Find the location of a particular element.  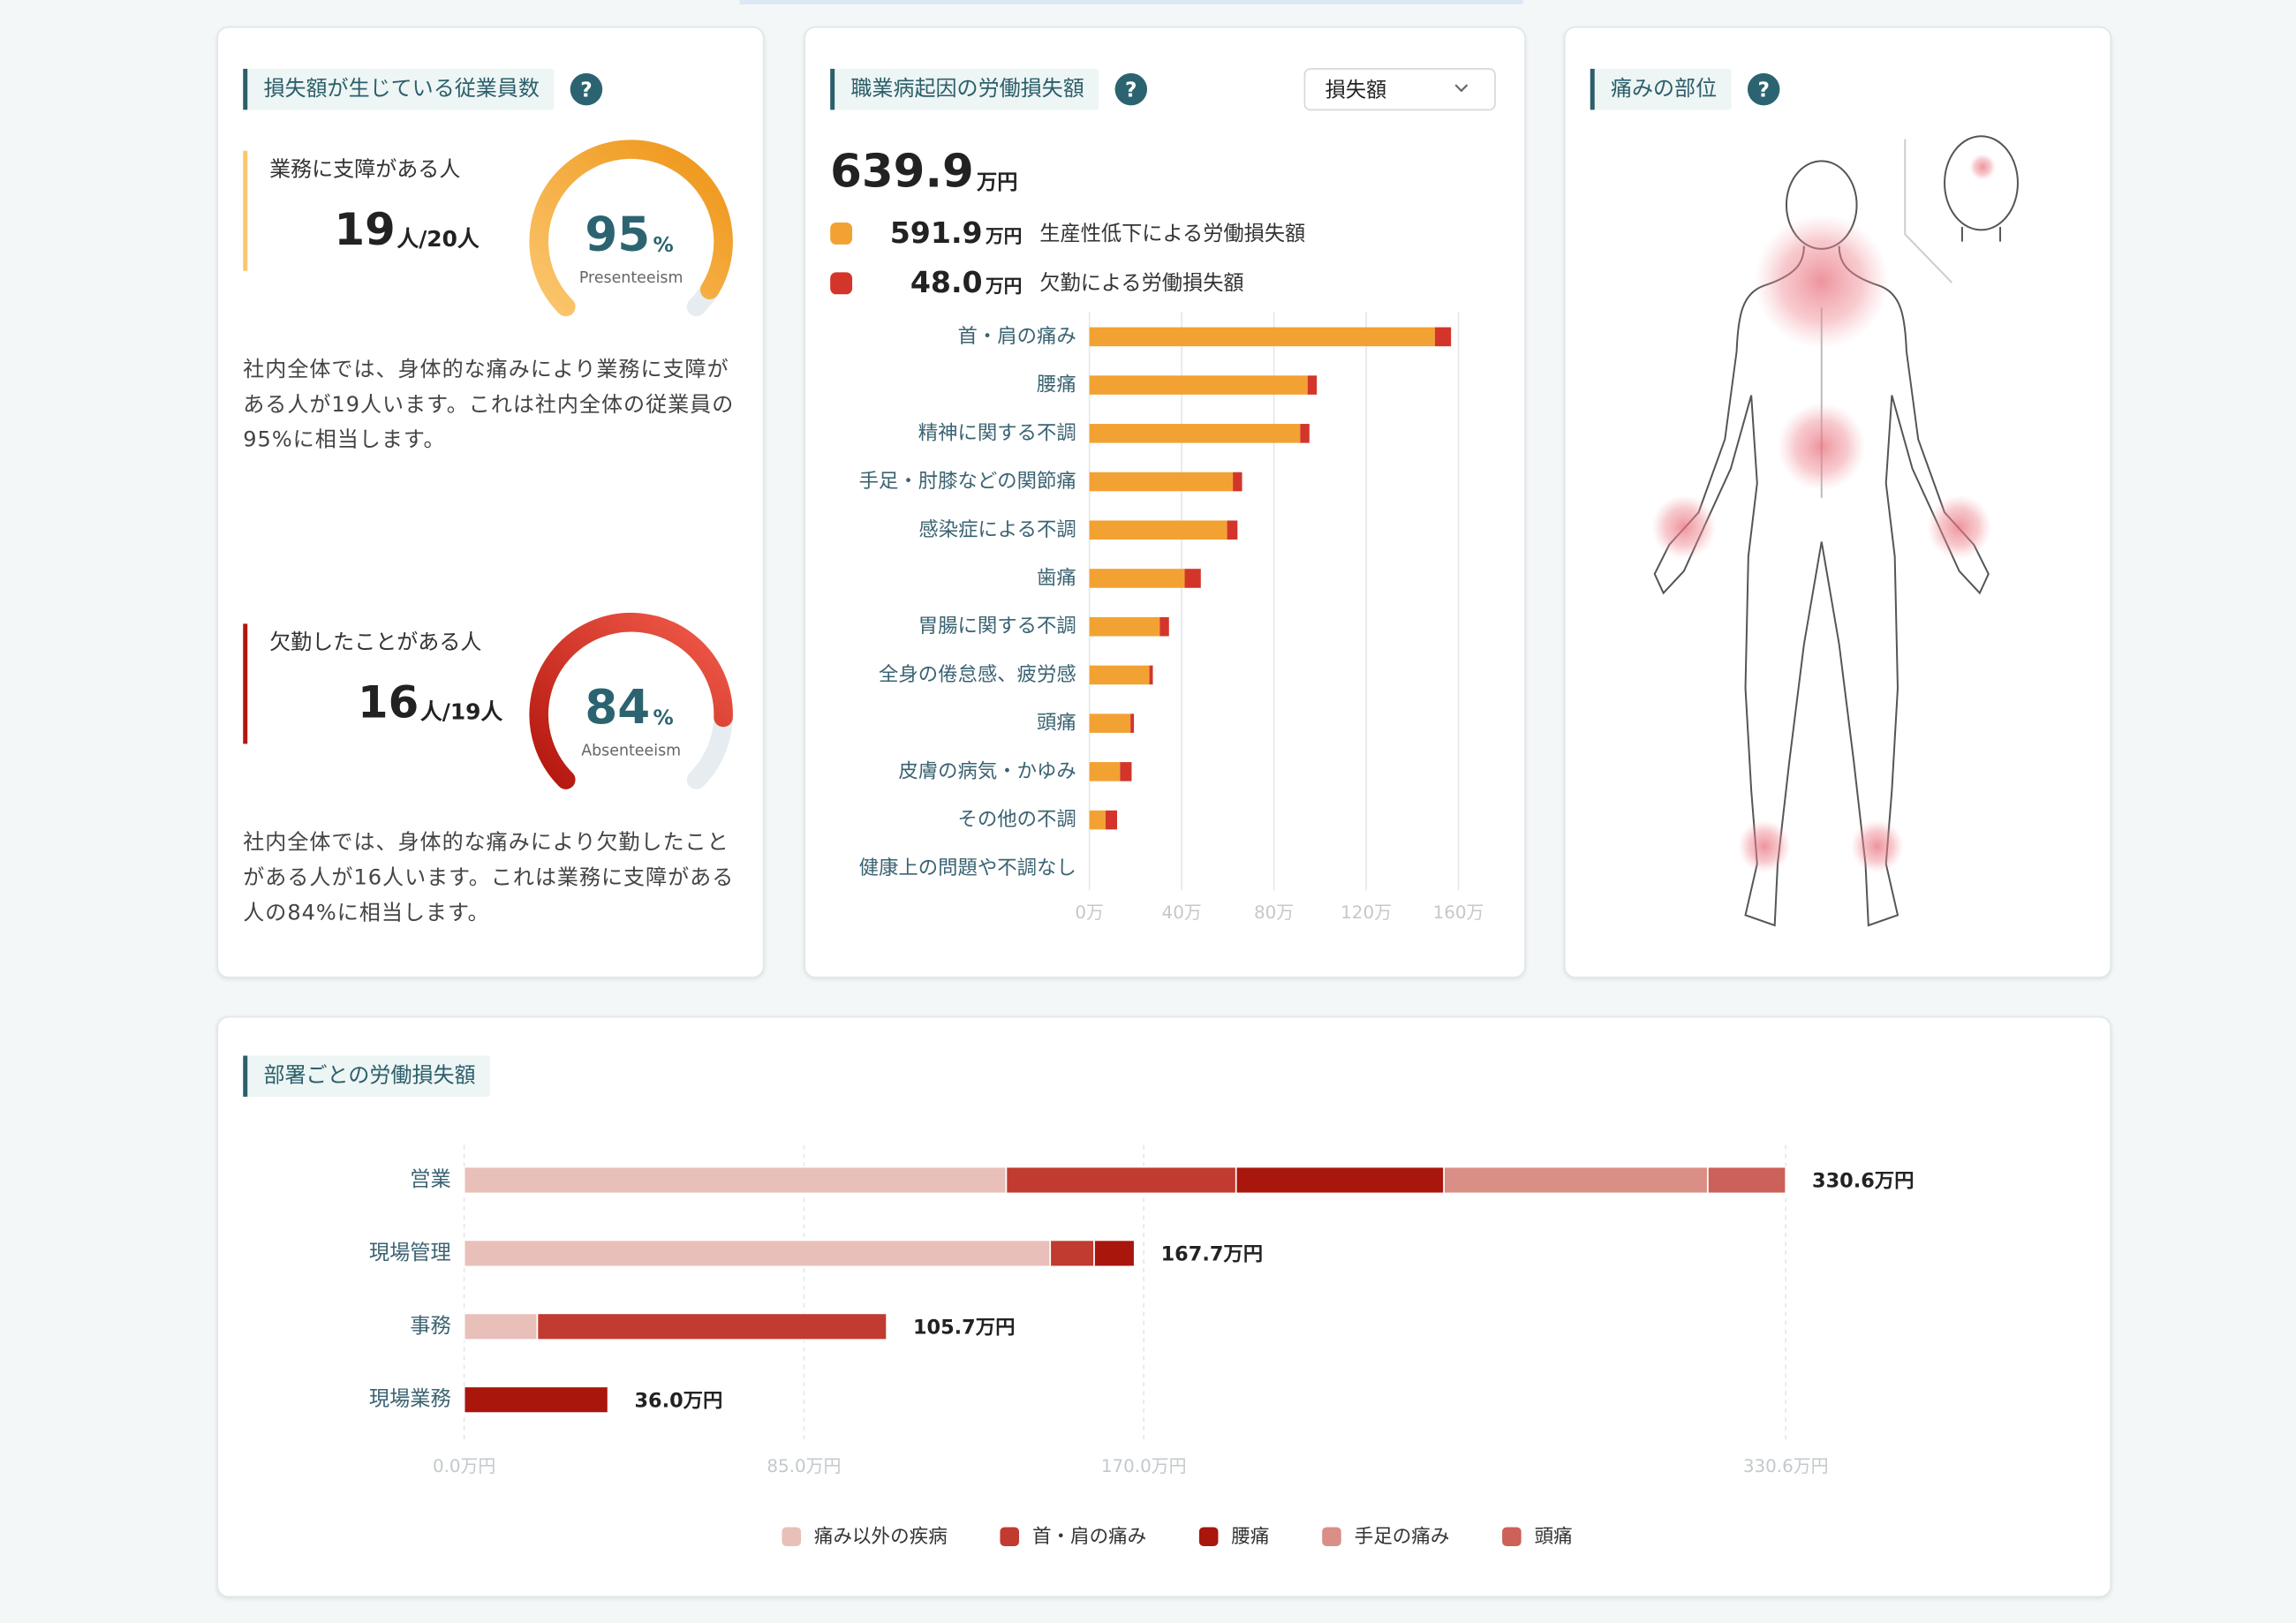

total-label: 330.6万円 is located at coordinates (1863, 1181).